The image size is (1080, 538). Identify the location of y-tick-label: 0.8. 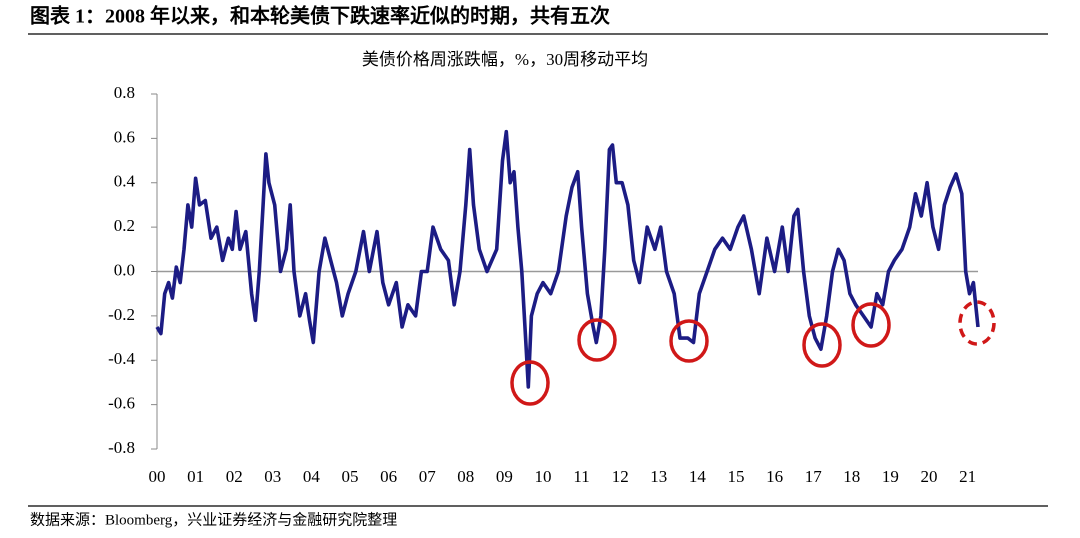
(124, 92).